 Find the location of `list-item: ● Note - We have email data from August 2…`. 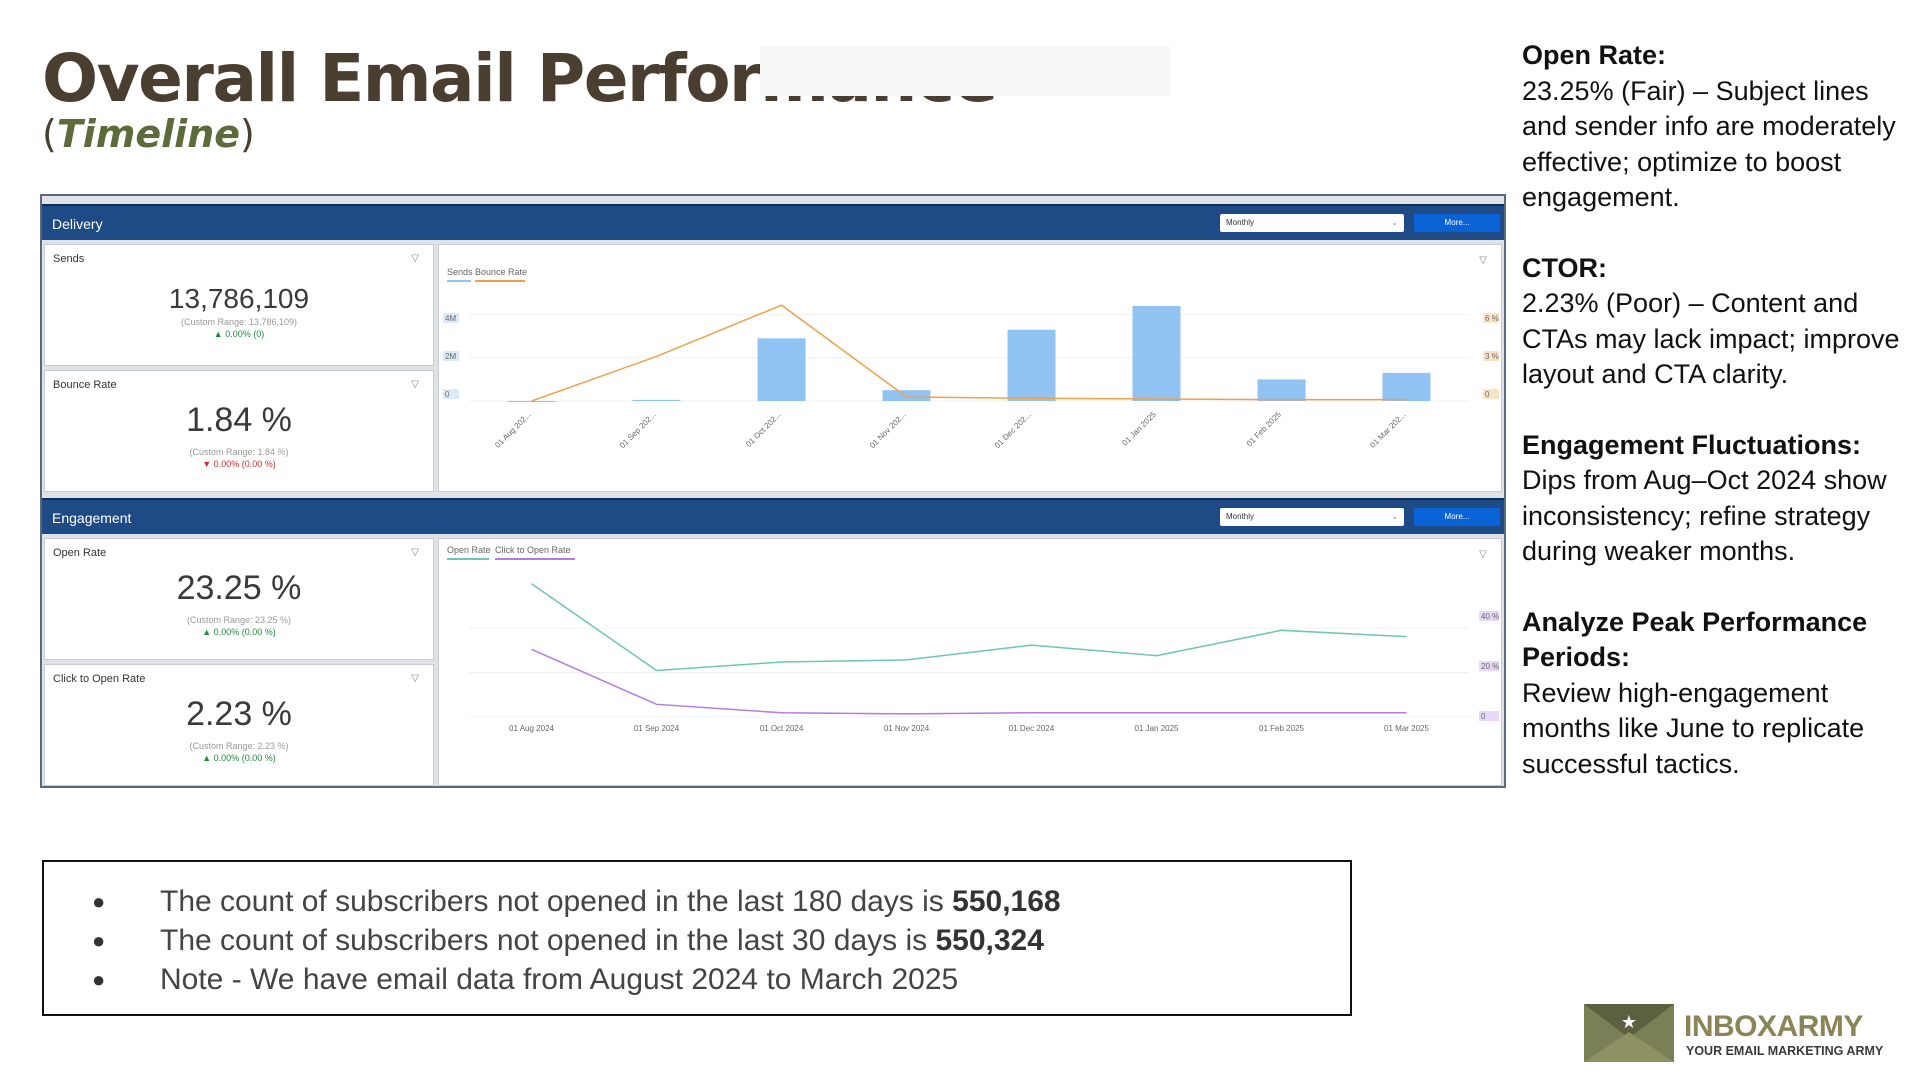

list-item: ● Note - We have email data from August 2… is located at coordinates (697, 979).